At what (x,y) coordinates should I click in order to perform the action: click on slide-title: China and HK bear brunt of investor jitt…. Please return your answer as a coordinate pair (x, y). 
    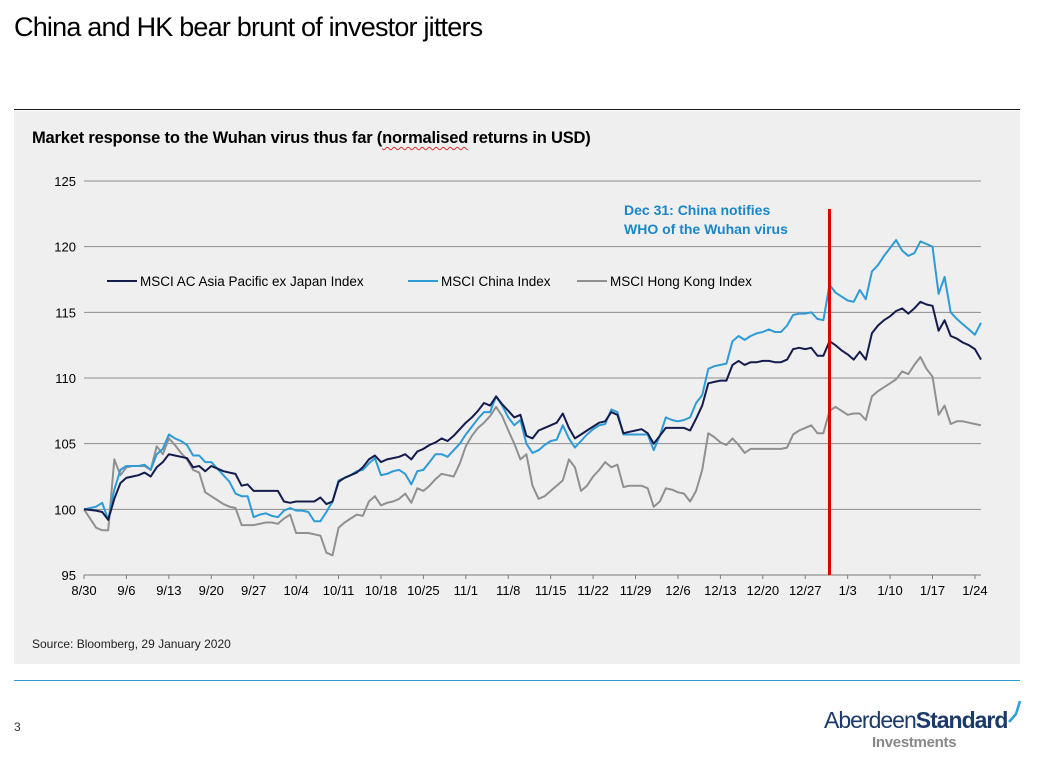
    Looking at the image, I should click on (248, 27).